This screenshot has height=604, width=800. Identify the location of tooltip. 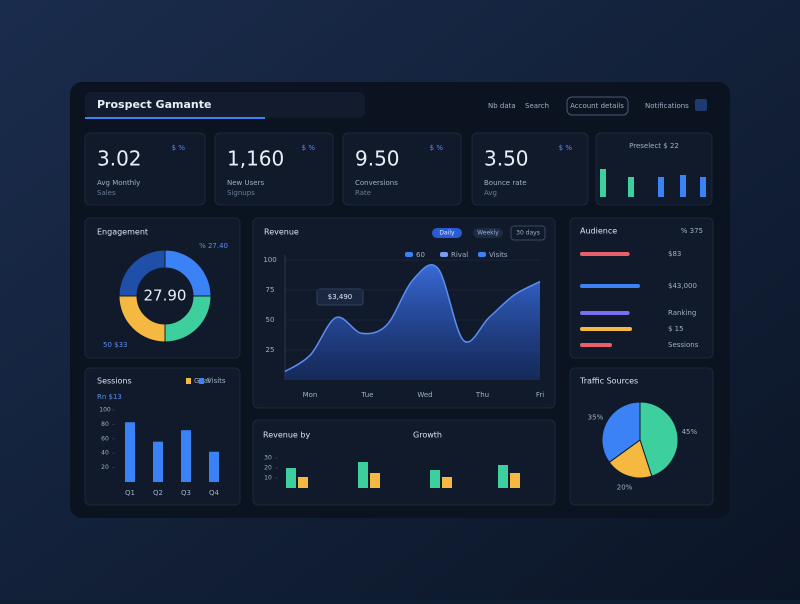
(340, 297).